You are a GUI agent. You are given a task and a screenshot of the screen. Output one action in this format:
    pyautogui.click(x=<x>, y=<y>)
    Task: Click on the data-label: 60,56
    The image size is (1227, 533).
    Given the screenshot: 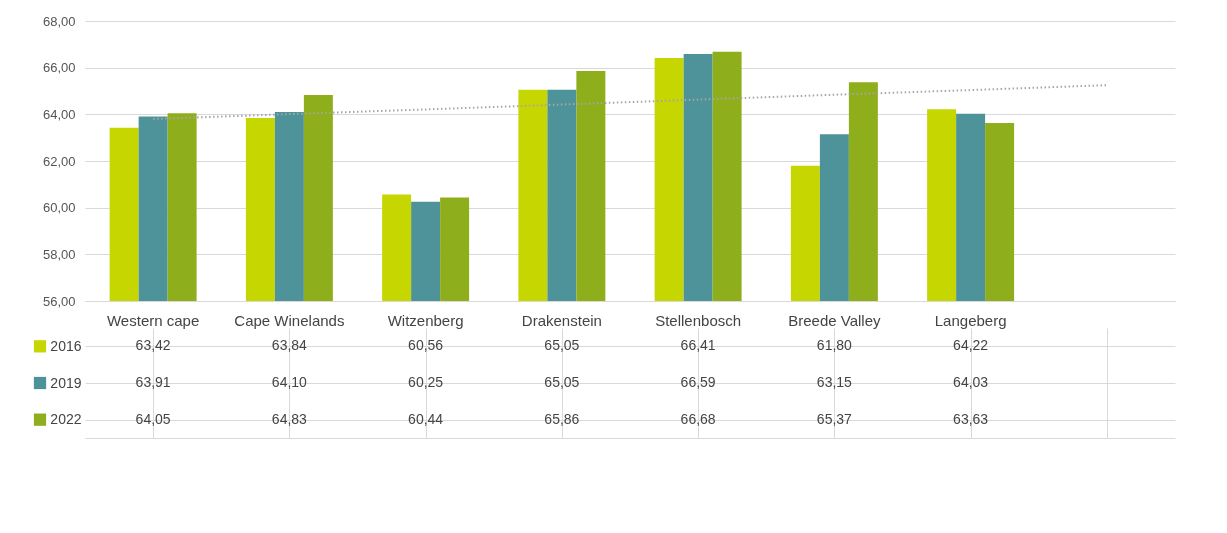 What is the action you would take?
    pyautogui.click(x=426, y=345)
    